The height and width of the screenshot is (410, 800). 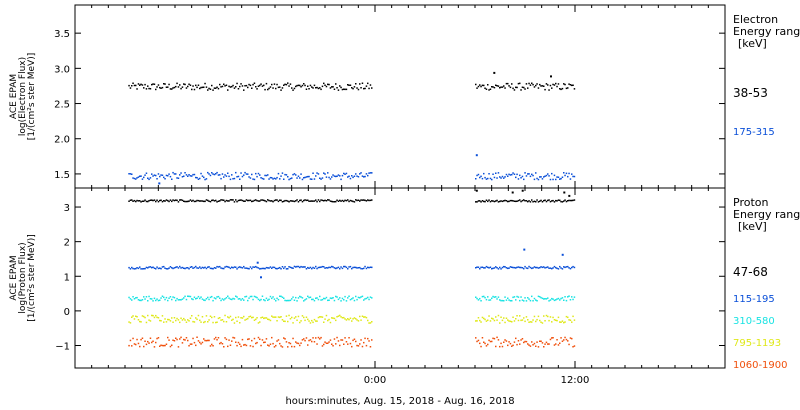 What do you see at coordinates (750, 202) in the screenshot?
I see `legend-title: Proton` at bounding box center [750, 202].